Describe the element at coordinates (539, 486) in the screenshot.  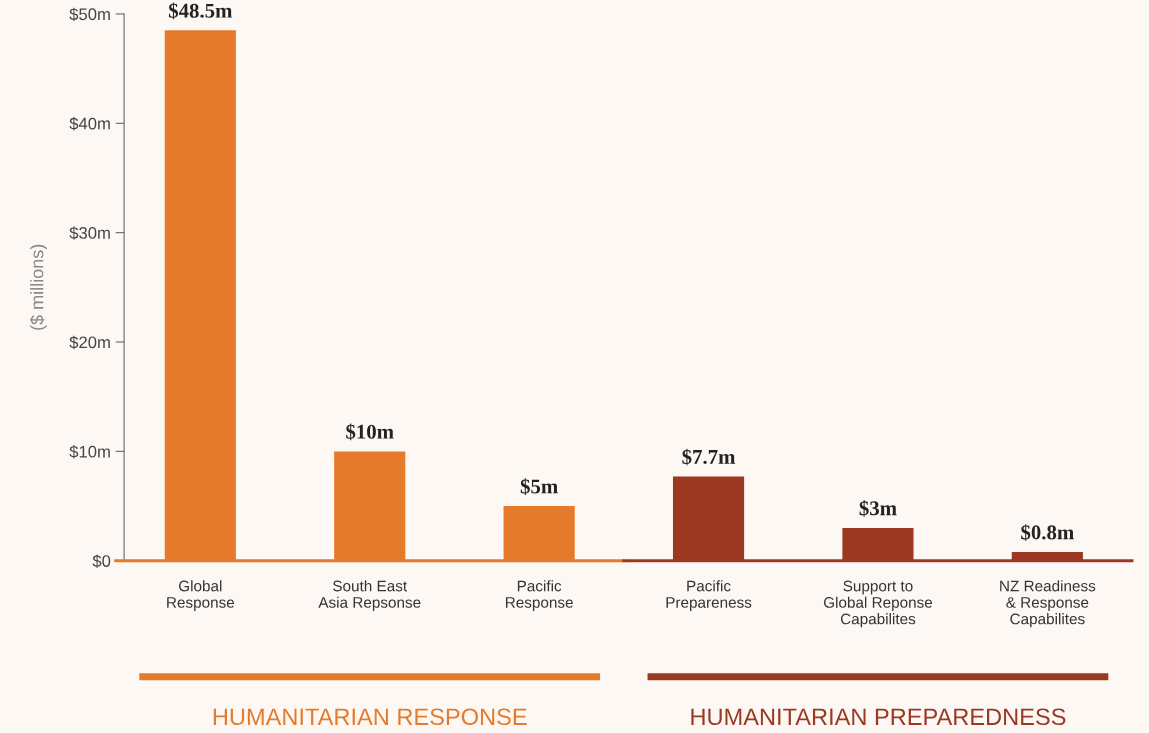
I see `data-label: $5m` at that location.